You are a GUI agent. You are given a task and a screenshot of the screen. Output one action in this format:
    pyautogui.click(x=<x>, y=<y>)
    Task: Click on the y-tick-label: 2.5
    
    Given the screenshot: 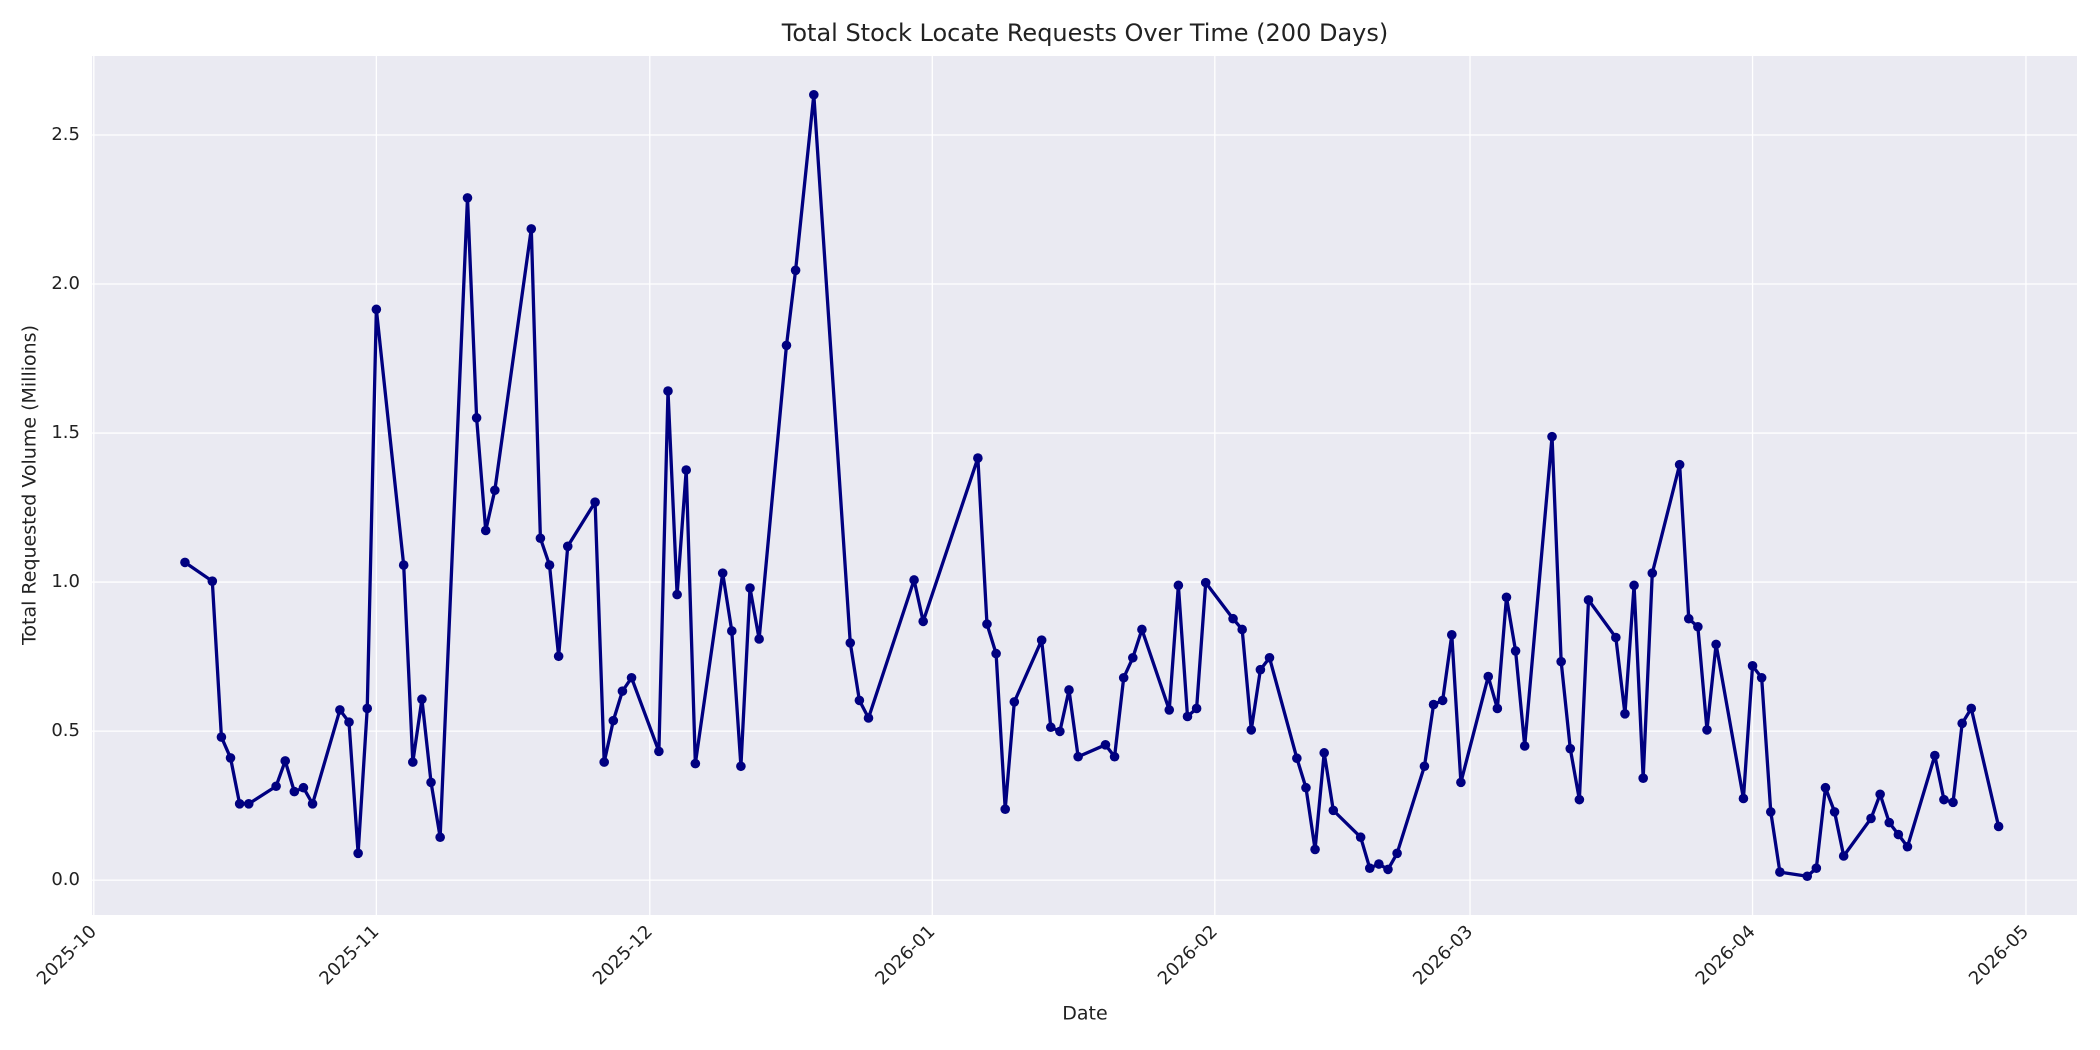 What is the action you would take?
    pyautogui.click(x=65, y=134)
    